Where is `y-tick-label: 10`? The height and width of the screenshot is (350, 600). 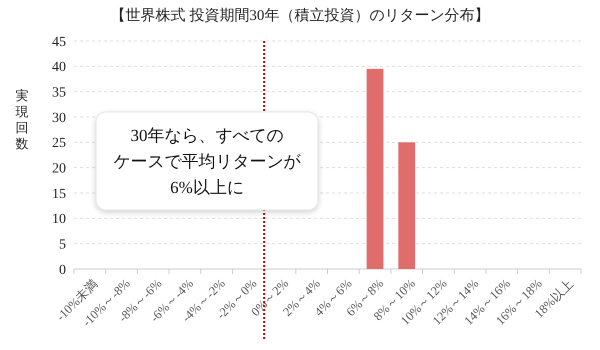
y-tick-label: 10 is located at coordinates (59, 220).